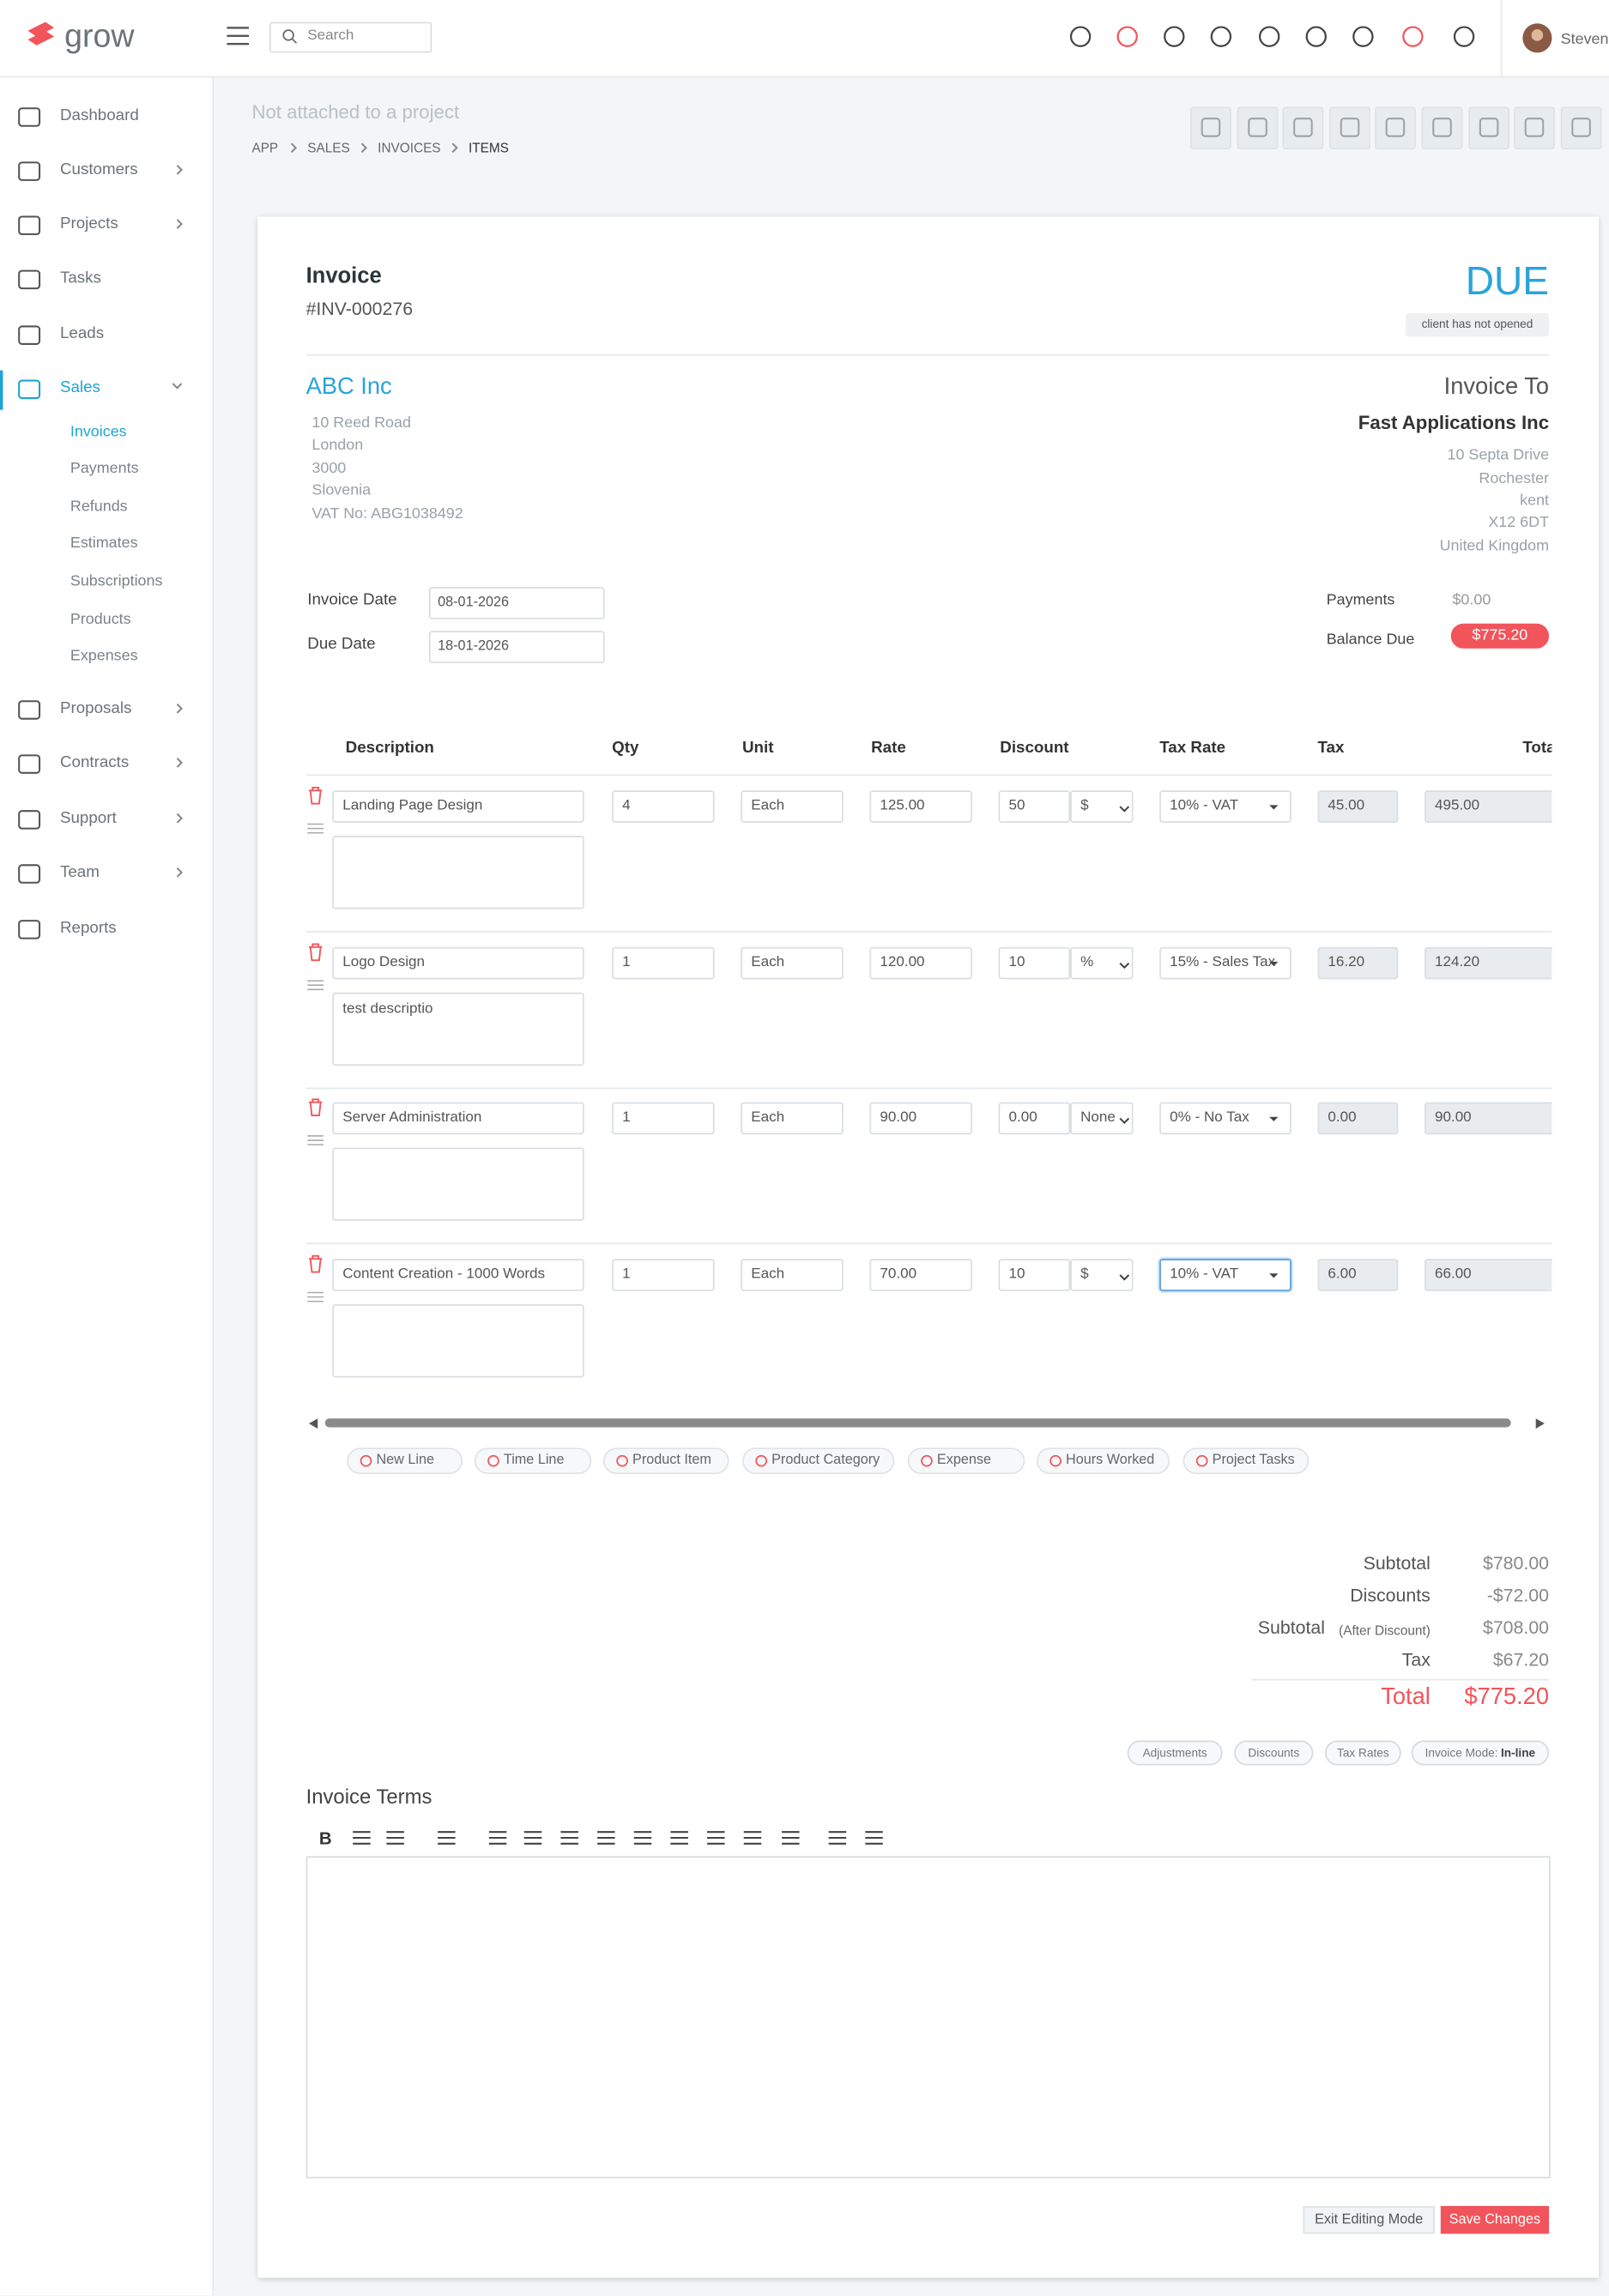 This screenshot has height=2296, width=1609. Describe the element at coordinates (516, 647) in the screenshot. I see `date-input: 18-01-2026` at that location.